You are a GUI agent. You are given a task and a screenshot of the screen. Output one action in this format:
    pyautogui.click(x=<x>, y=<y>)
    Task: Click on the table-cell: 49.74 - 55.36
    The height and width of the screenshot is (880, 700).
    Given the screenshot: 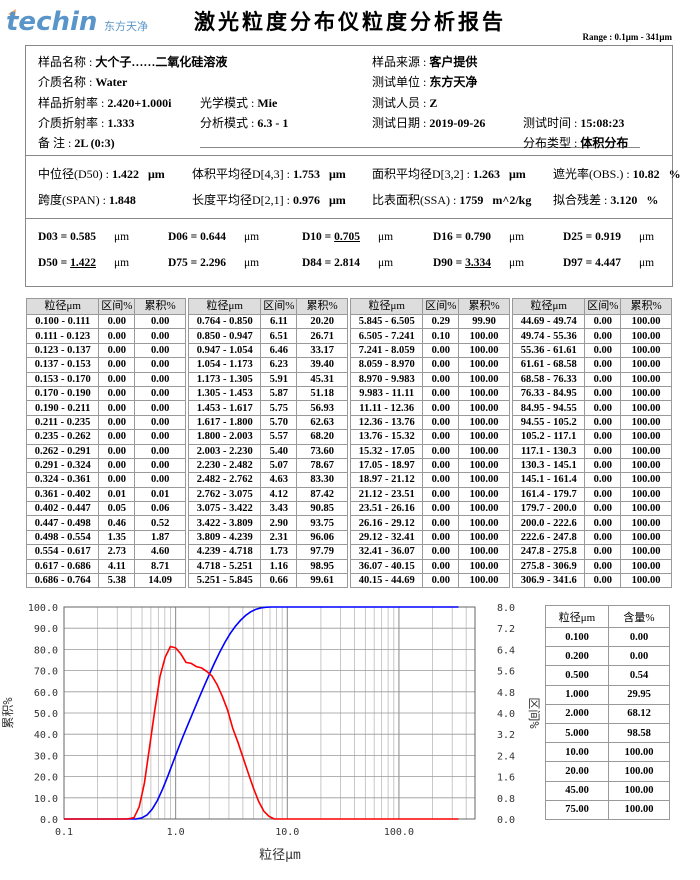 What is the action you would take?
    pyautogui.click(x=548, y=336)
    